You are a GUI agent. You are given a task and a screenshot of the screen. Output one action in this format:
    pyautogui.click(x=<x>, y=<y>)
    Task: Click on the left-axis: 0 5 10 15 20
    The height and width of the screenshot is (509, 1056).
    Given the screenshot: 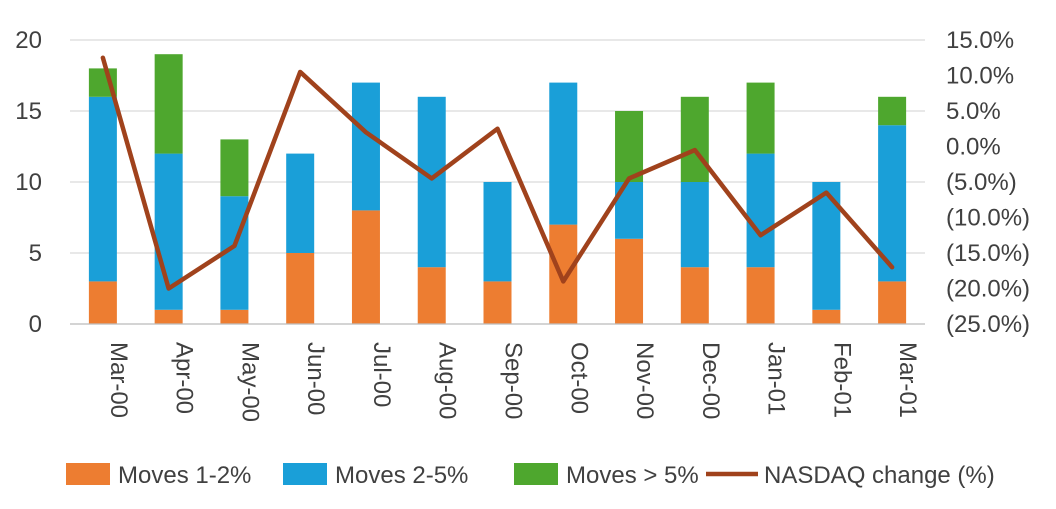 What is the action you would take?
    pyautogui.click(x=28, y=182)
    